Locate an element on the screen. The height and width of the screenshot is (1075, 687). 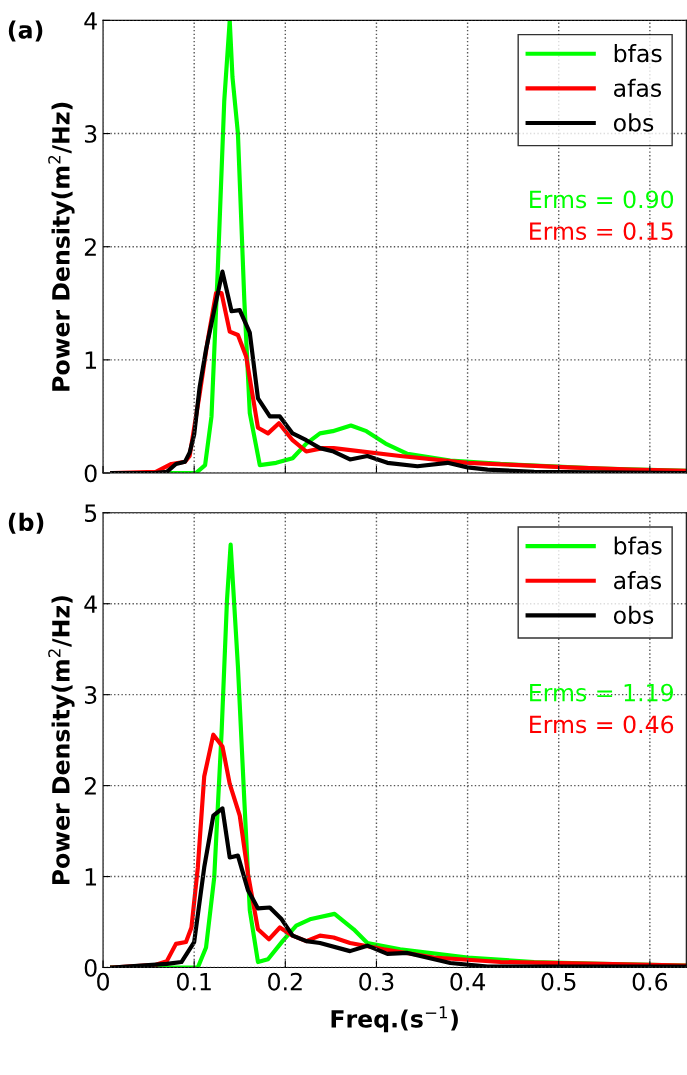
annotation: Erms = 0.90 is located at coordinates (602, 199).